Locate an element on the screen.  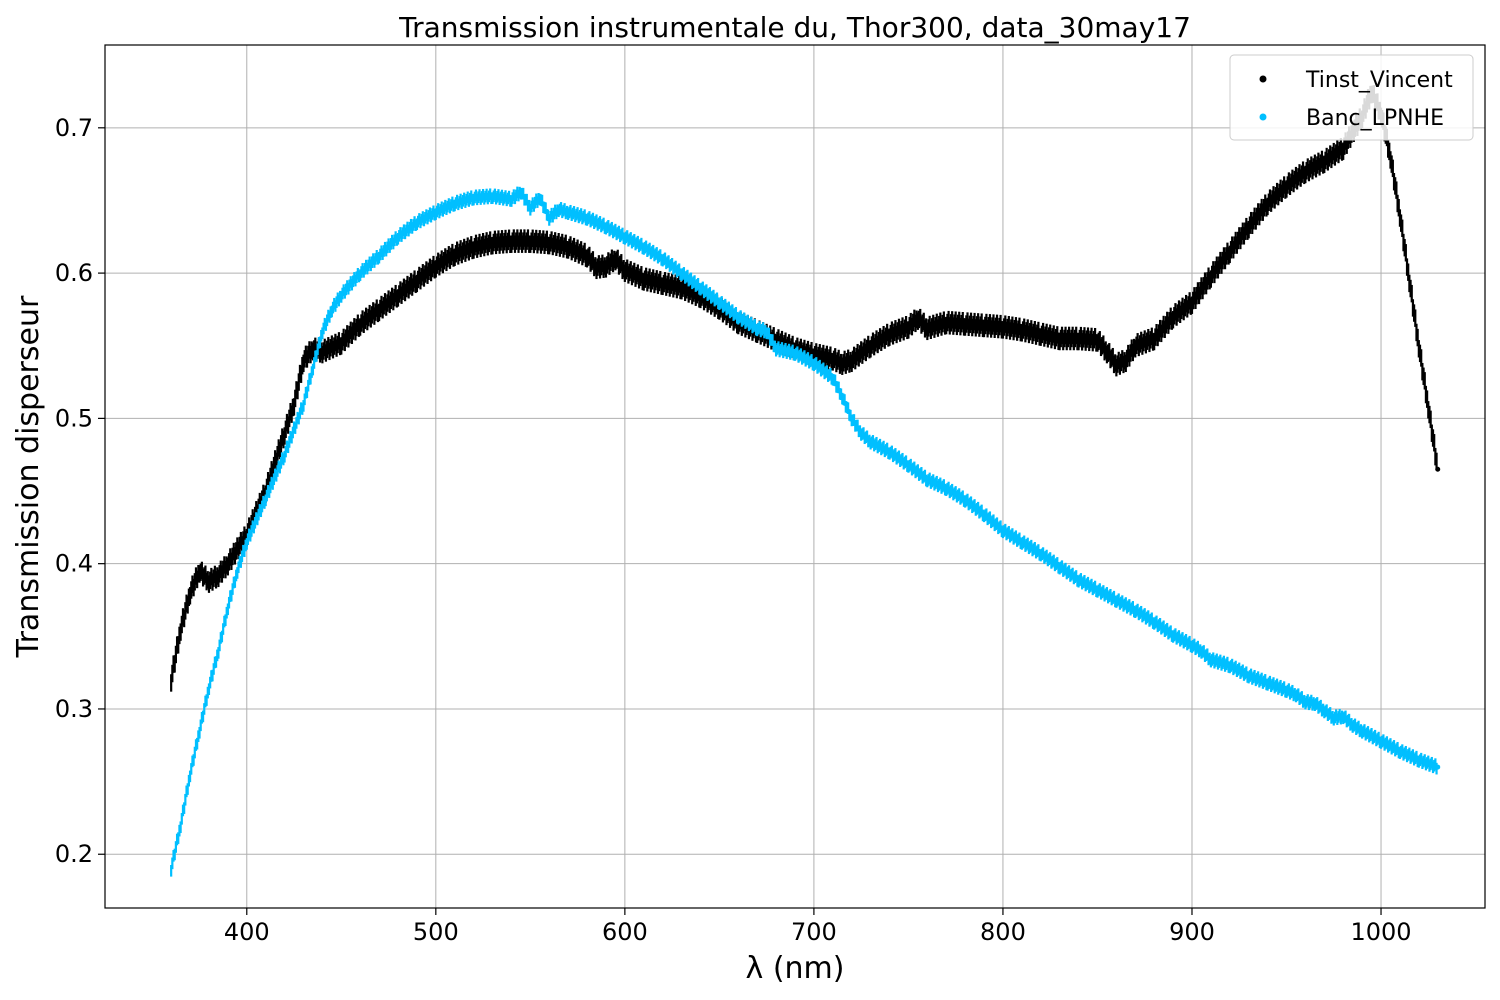
y-tick-label: 0.5 is located at coordinates (74, 418).